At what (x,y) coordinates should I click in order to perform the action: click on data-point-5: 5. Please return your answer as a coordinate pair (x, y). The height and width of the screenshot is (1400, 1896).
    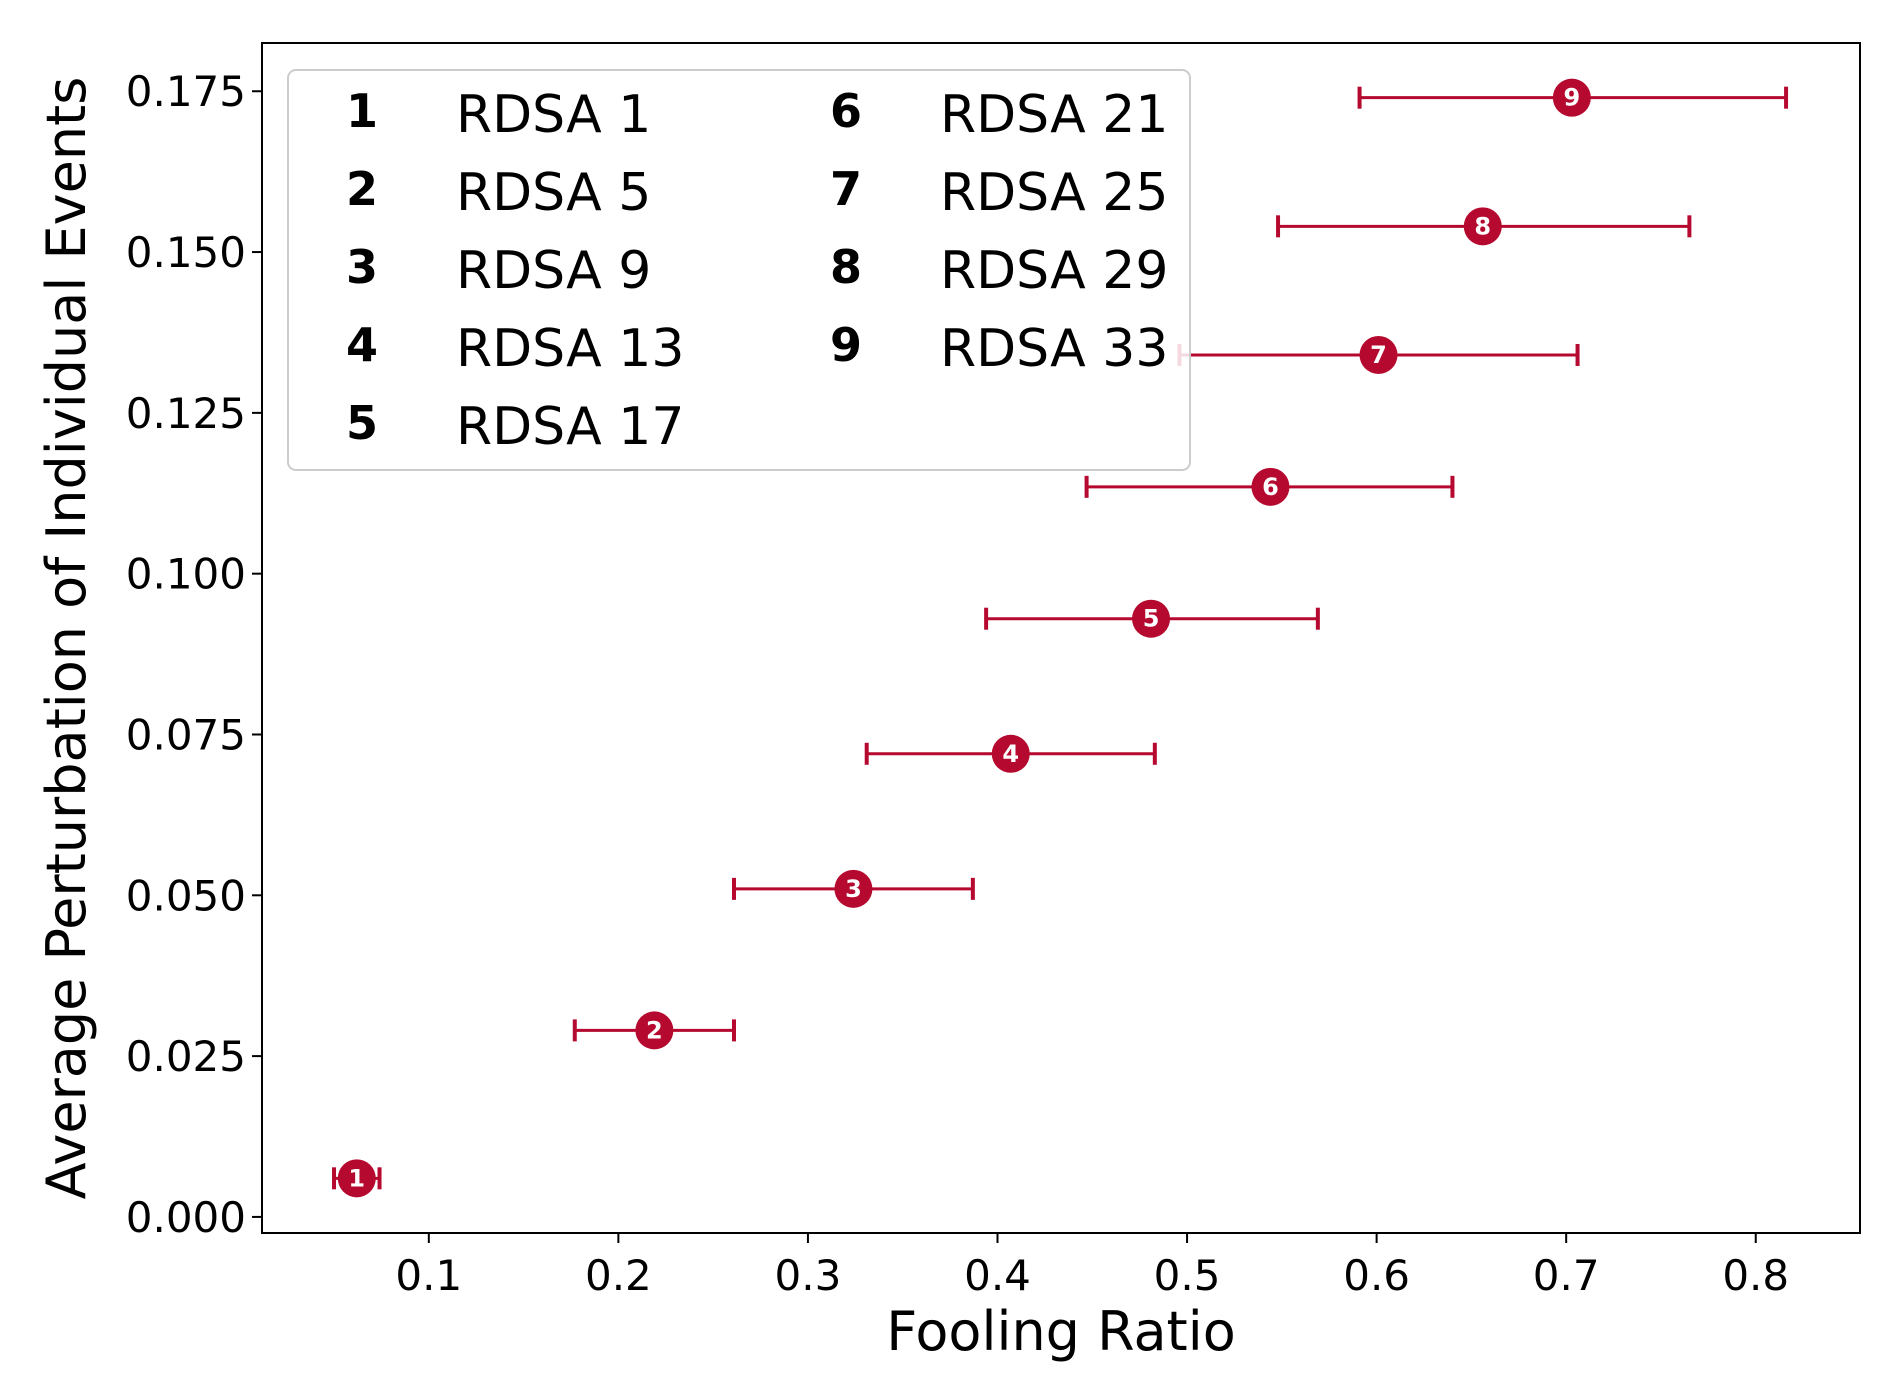
    Looking at the image, I should click on (1152, 618).